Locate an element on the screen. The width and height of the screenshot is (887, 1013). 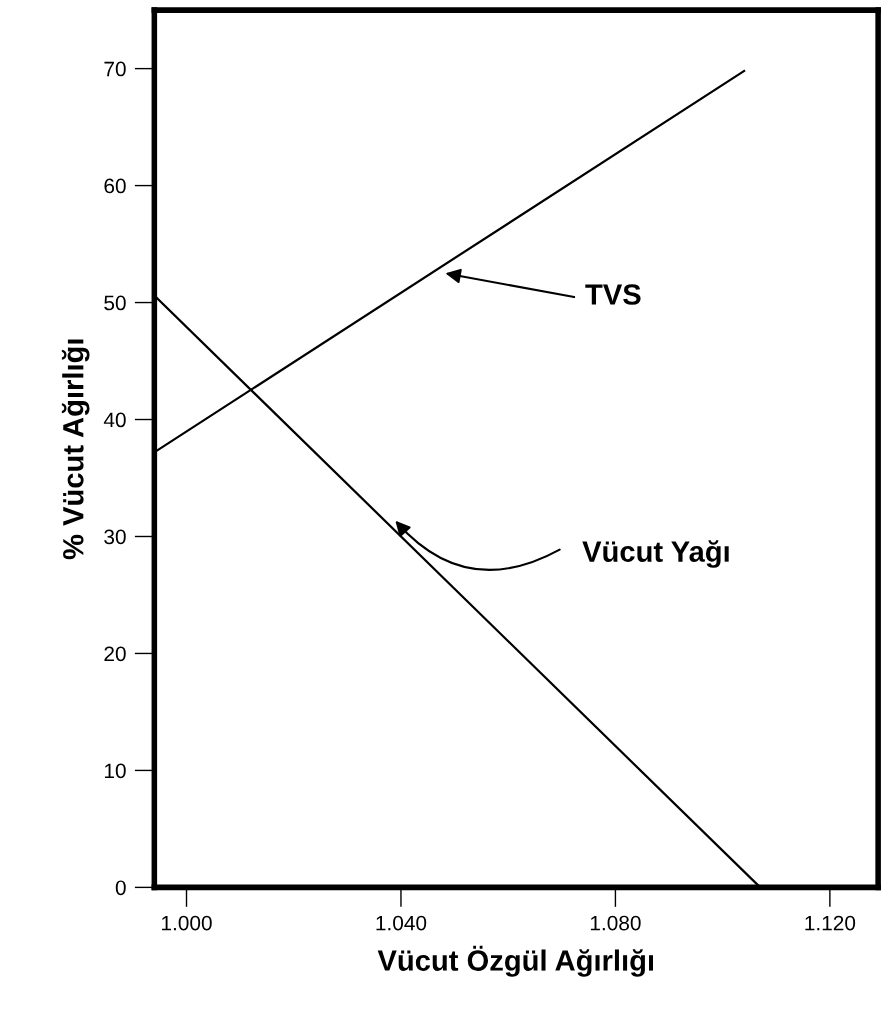
y-tick-label: 10 is located at coordinates (115, 771).